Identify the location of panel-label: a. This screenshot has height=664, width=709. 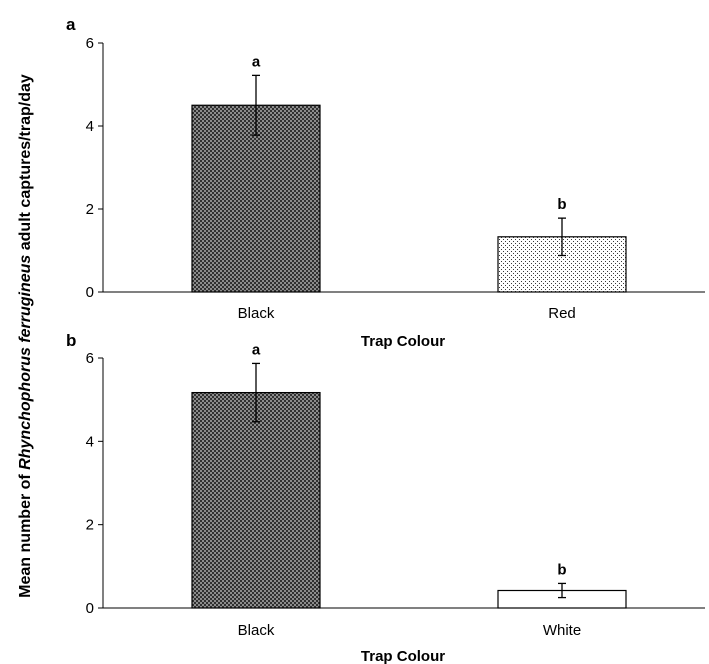
(71, 24).